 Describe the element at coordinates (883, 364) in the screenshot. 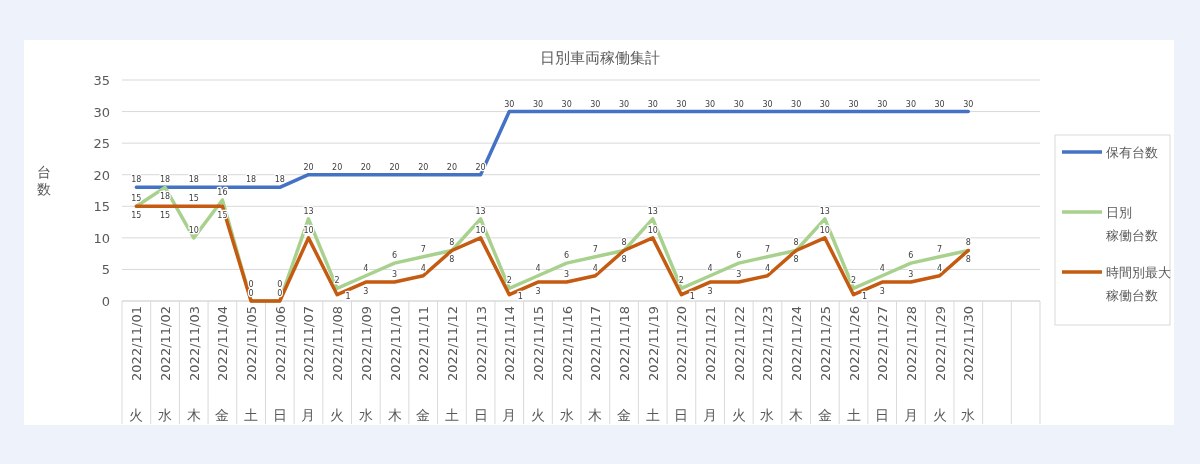

I see `category-label: 2022/11/27 日` at that location.